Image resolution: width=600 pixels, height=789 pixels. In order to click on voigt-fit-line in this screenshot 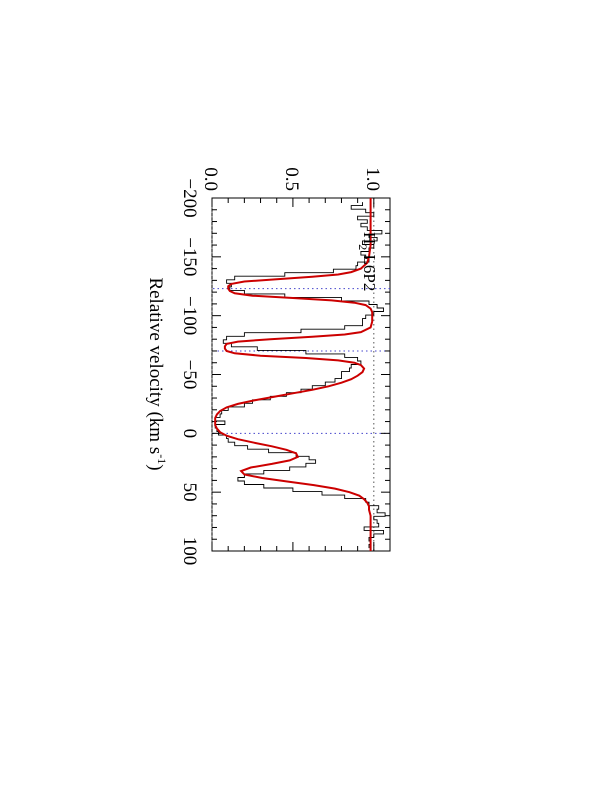, I will do `click(294, 374)`.